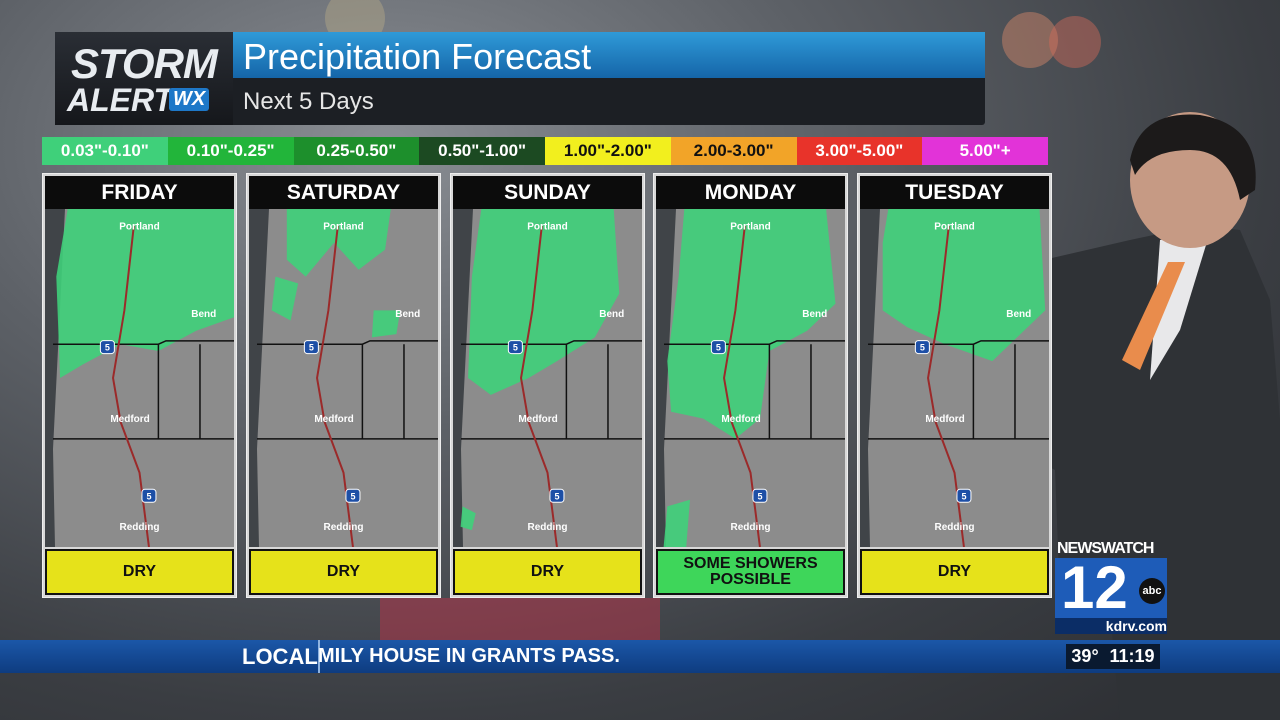 The image size is (1280, 720). I want to click on legend-item: 0.03"-0.10", so click(105, 151).